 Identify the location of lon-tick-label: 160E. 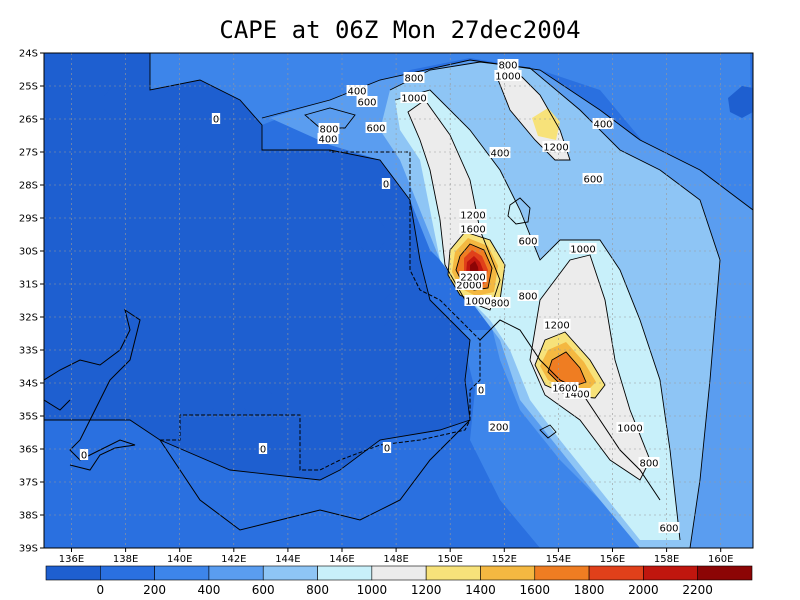
(720, 559).